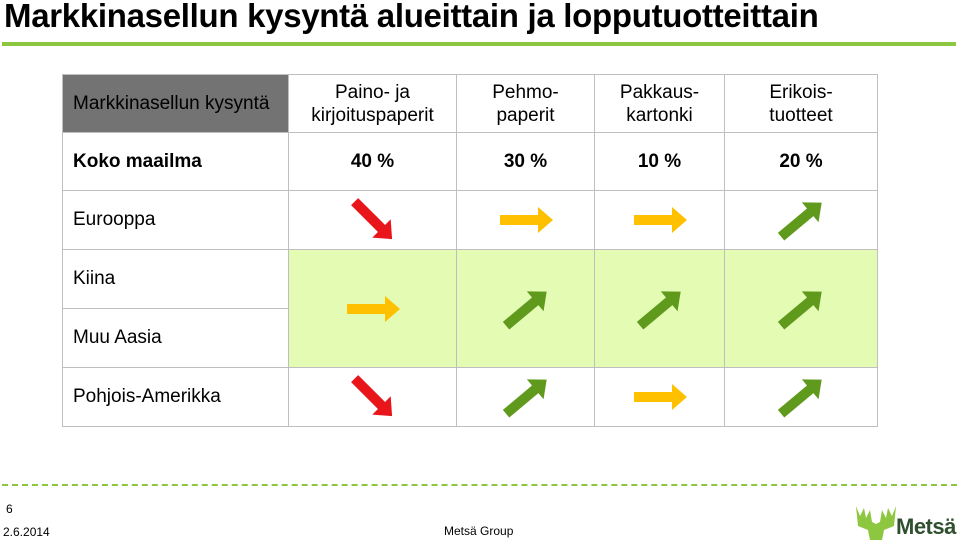  I want to click on logo-wordmark: Metsä, so click(926, 526).